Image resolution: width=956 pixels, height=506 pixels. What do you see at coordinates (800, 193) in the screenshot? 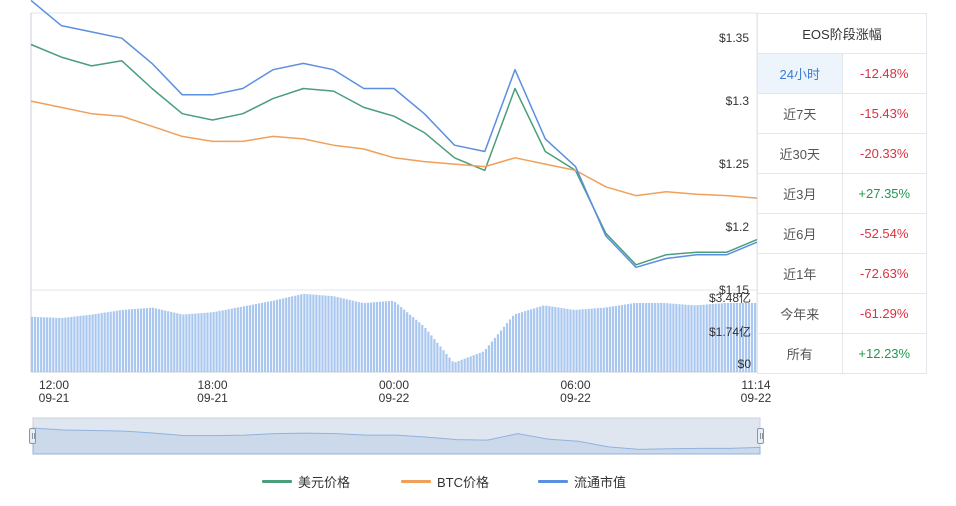
I see `period-label: 近3月` at bounding box center [800, 193].